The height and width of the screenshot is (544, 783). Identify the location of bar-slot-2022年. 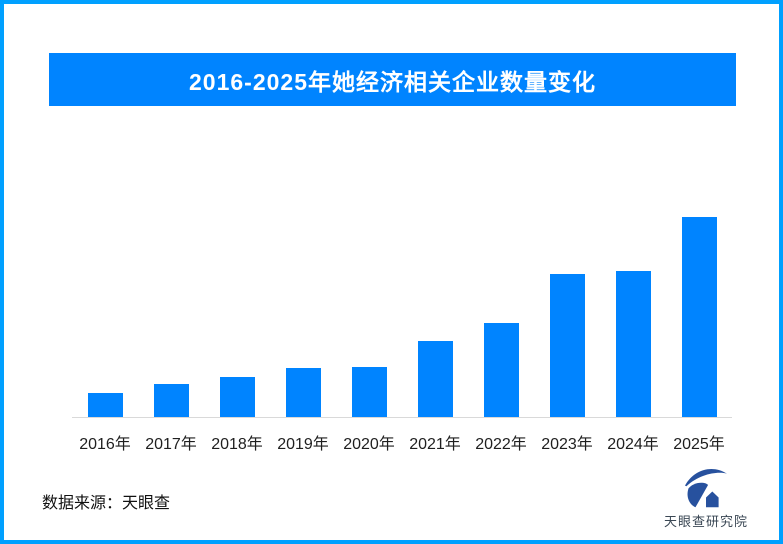
(501, 317).